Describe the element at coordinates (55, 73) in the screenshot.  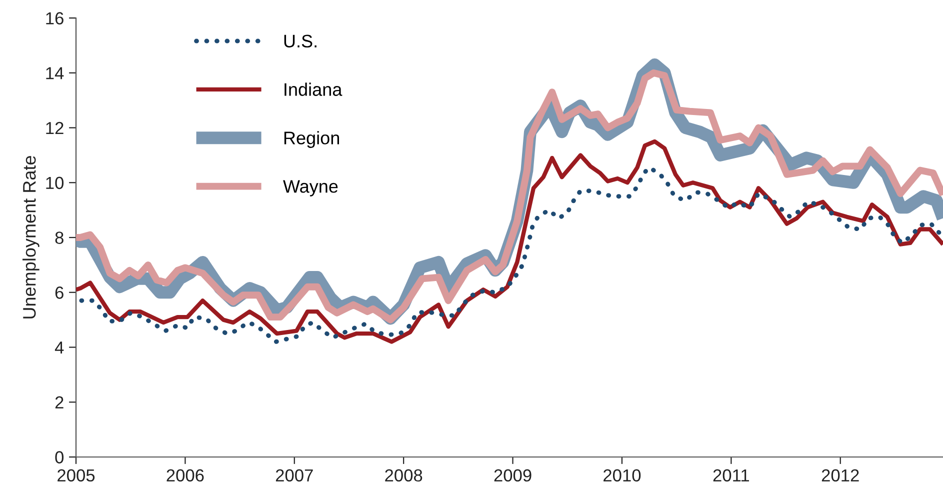
I see `y-tick-label: 14` at that location.